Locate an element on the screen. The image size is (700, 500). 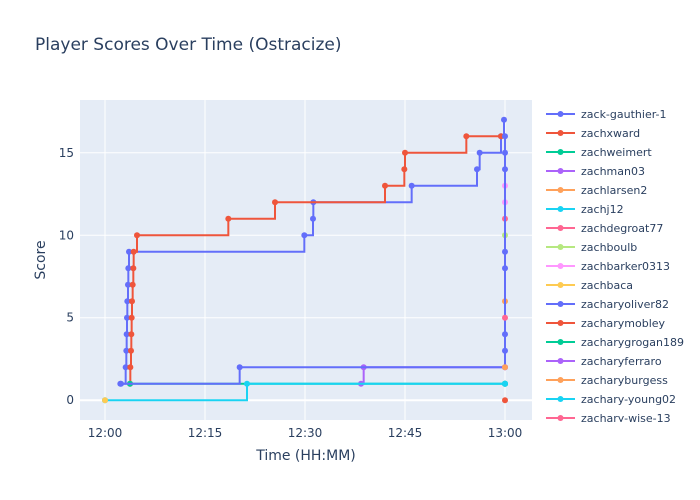
legend-item: zachboulb is located at coordinates (591, 247).